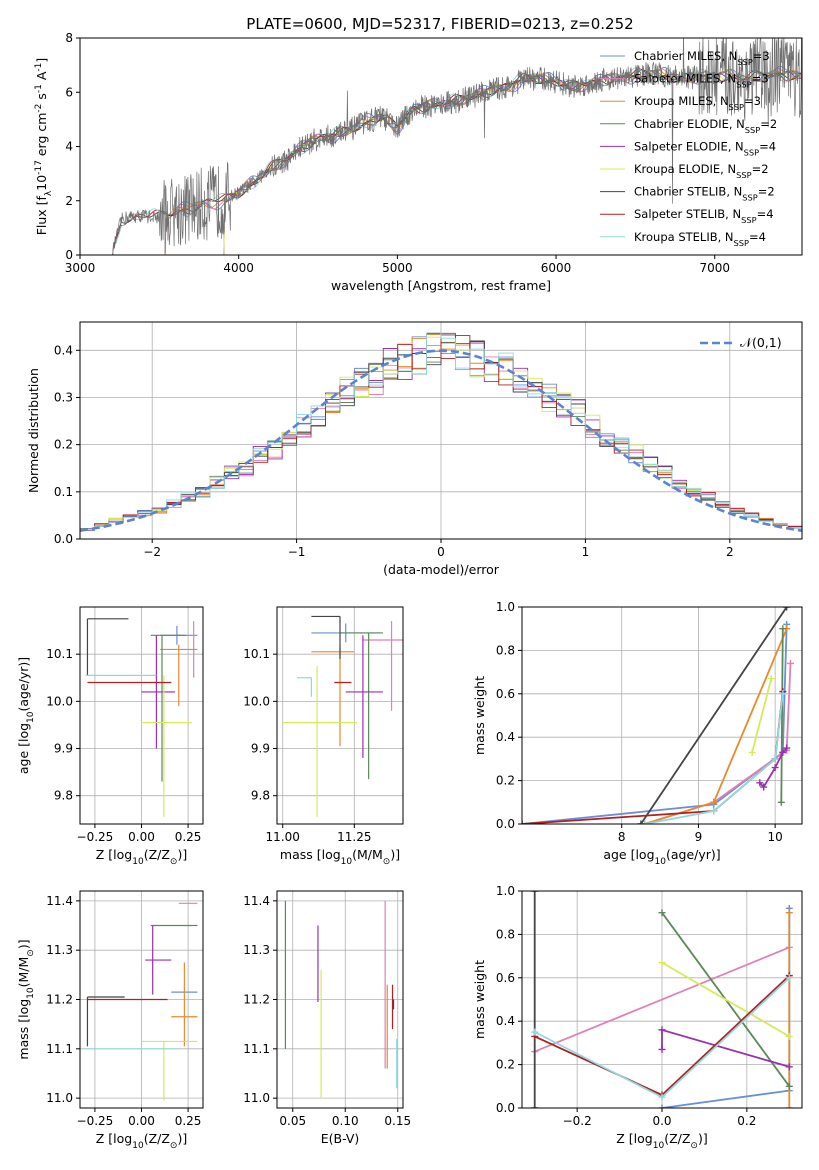 Image resolution: width=819 pixels, height=1170 pixels. Describe the element at coordinates (297, 552) in the screenshot. I see `x-tick-label: −1` at that location.